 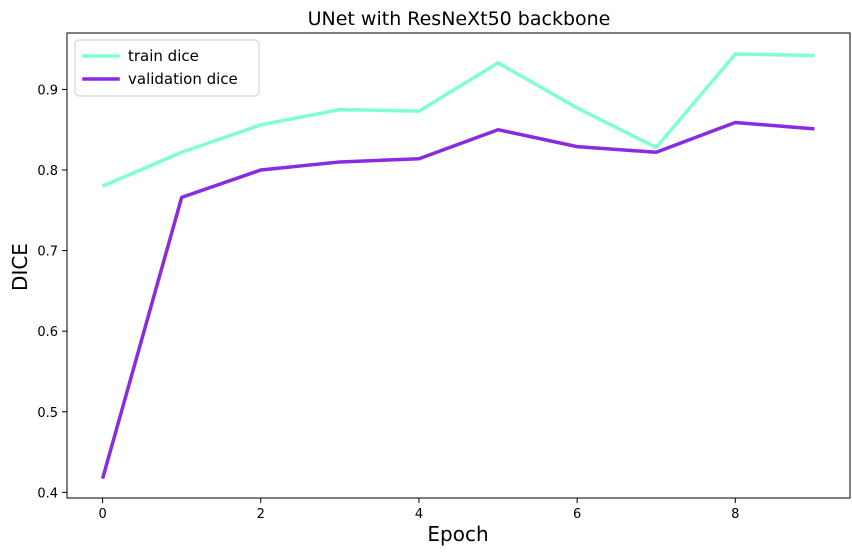 What do you see at coordinates (163, 56) in the screenshot?
I see `legend-label-train-dice: train dice` at bounding box center [163, 56].